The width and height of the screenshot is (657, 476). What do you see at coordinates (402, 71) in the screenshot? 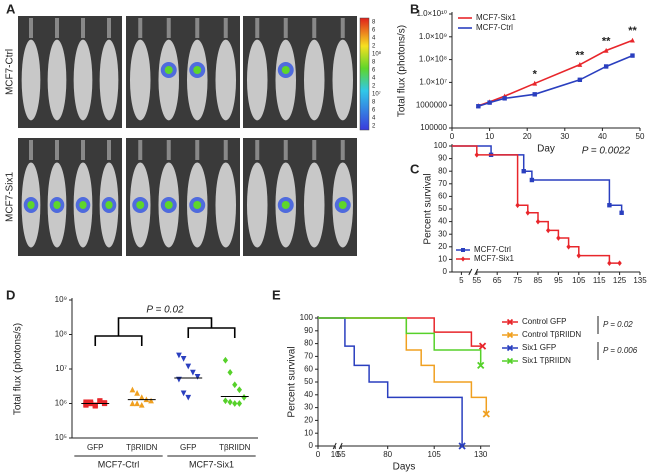
I see `y-axis-label: Total flux (photons/s)` at bounding box center [402, 71].